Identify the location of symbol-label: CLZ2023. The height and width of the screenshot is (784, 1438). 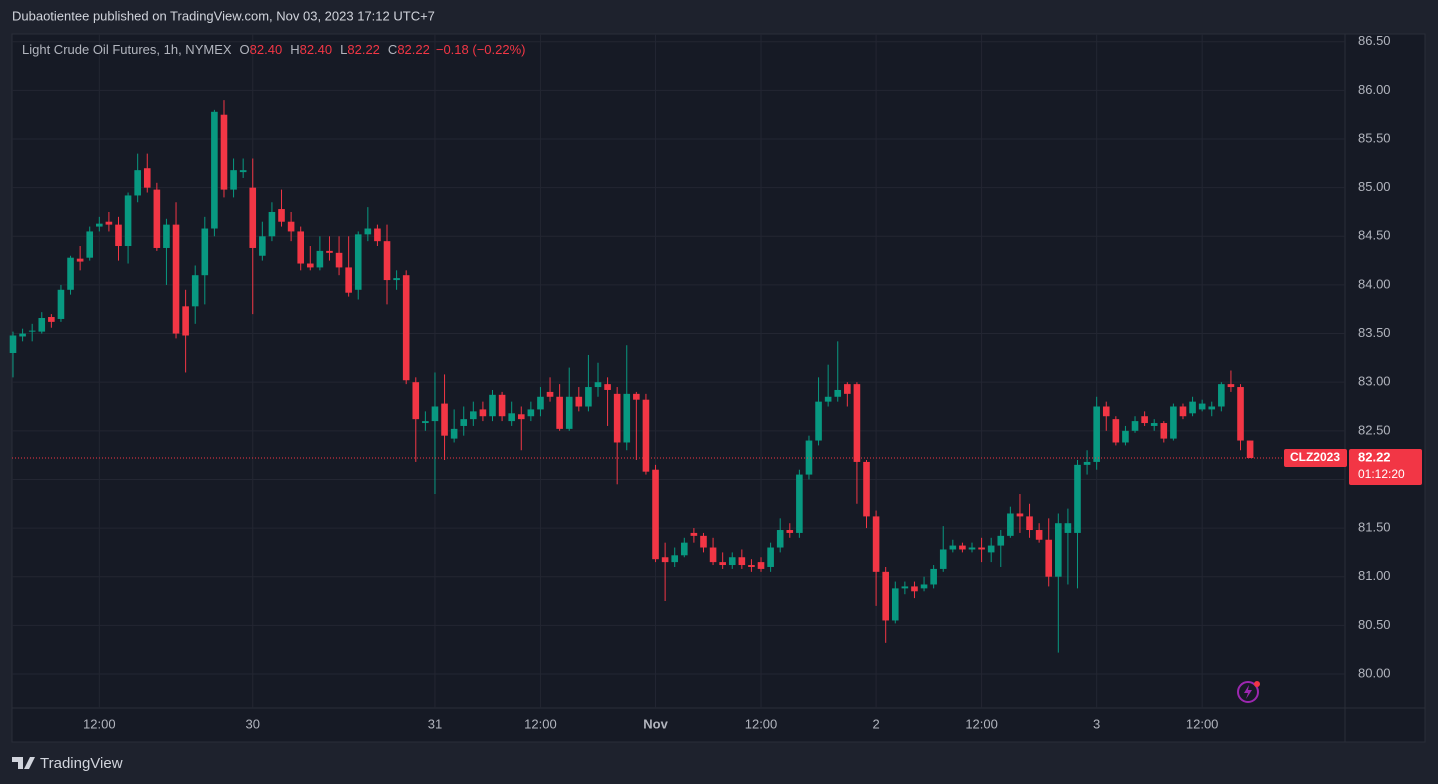
(1315, 457).